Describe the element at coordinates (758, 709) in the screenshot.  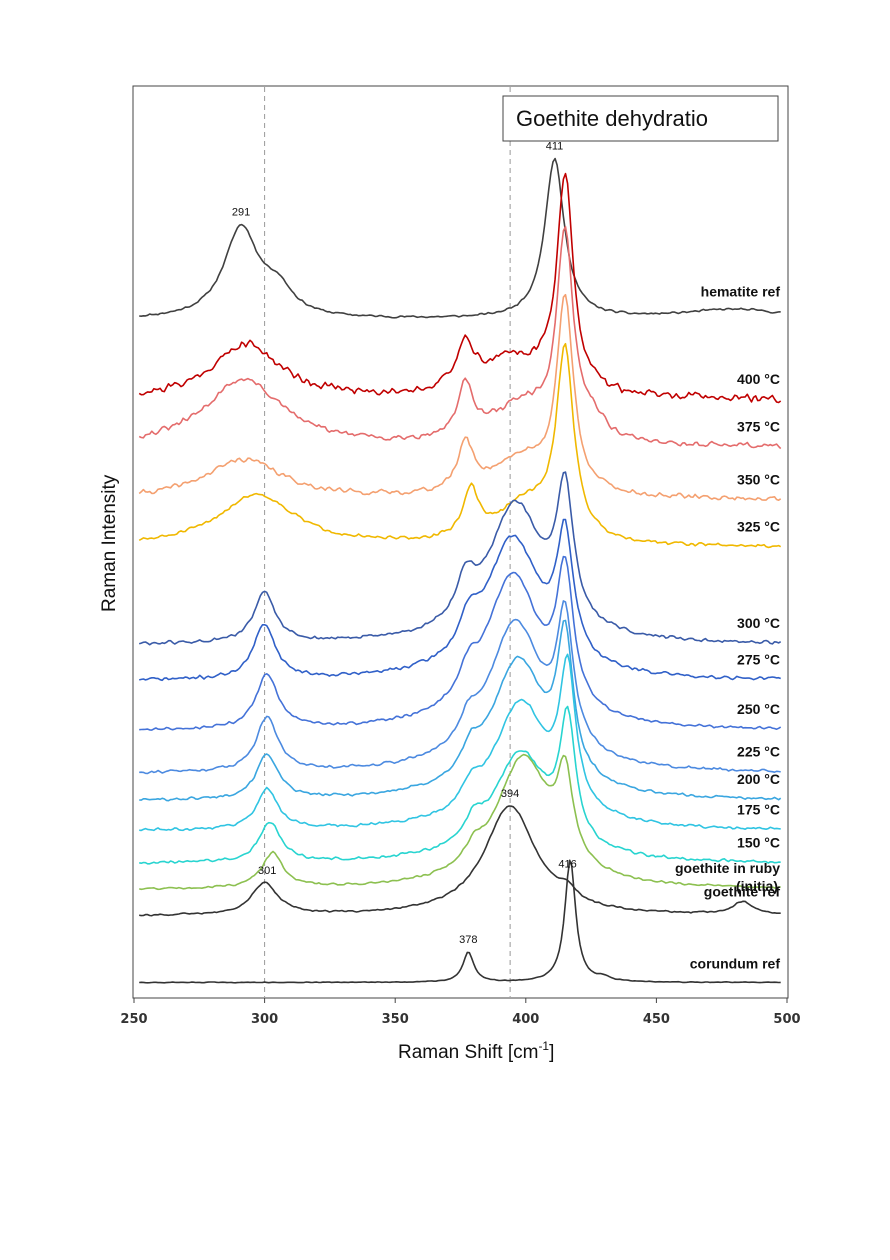
I see `label-250-c: 250 °C` at that location.